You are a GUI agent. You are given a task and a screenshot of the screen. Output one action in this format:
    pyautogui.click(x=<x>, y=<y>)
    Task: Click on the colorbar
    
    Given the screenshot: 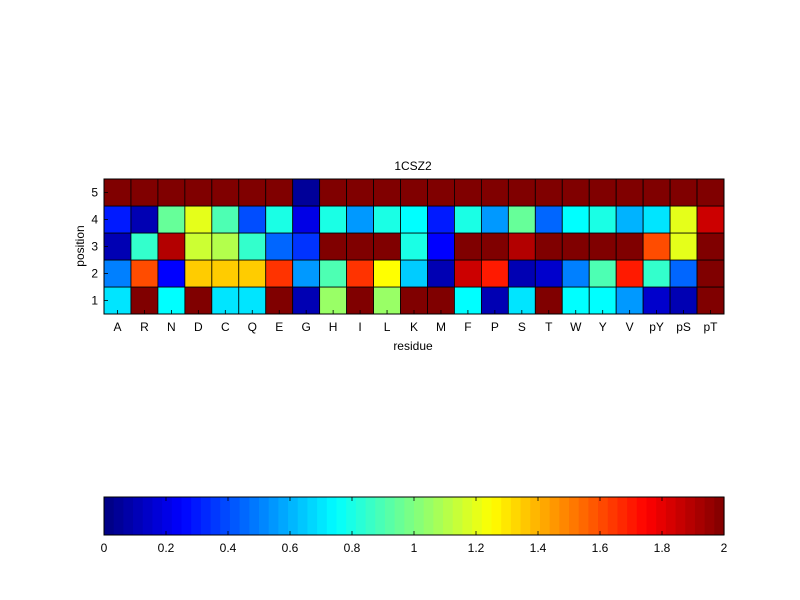 What is the action you would take?
    pyautogui.click(x=414, y=516)
    